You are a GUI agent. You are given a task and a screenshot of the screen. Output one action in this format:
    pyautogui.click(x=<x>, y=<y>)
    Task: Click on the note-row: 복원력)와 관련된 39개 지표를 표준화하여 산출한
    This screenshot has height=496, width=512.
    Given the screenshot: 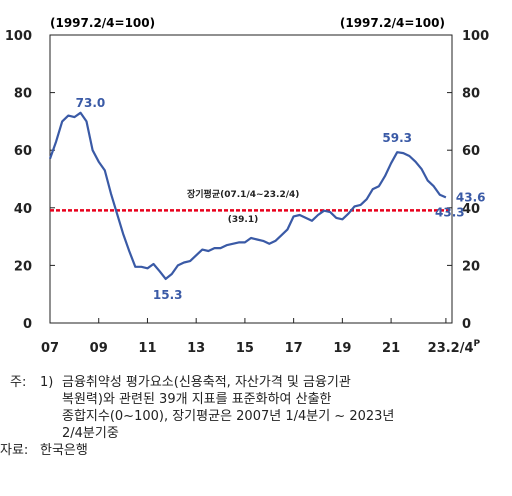 What is the action you would take?
    pyautogui.click(x=260, y=399)
    